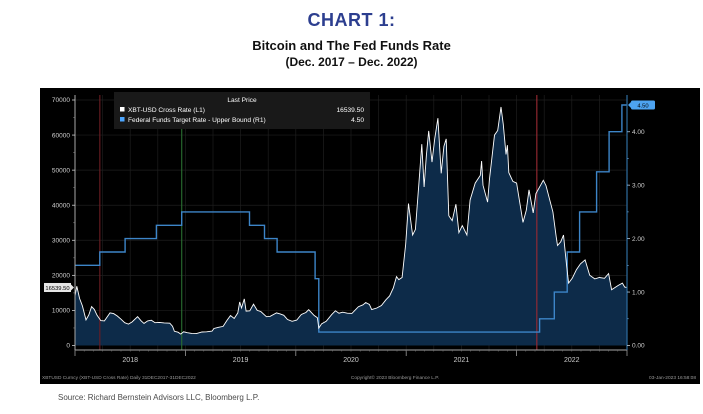 Image resolution: width=703 pixels, height=414 pixels. I want to click on x-axis: 2018 2019 2020 2021 2022, so click(351, 357).